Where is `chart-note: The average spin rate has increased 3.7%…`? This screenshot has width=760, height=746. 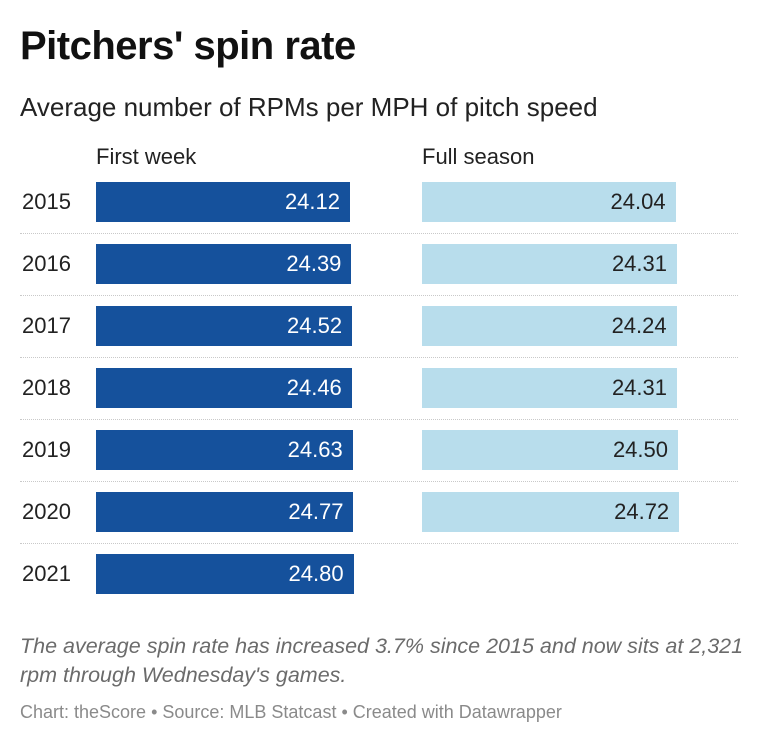 chart-note: The average spin rate has increased 3.7%… is located at coordinates (382, 660).